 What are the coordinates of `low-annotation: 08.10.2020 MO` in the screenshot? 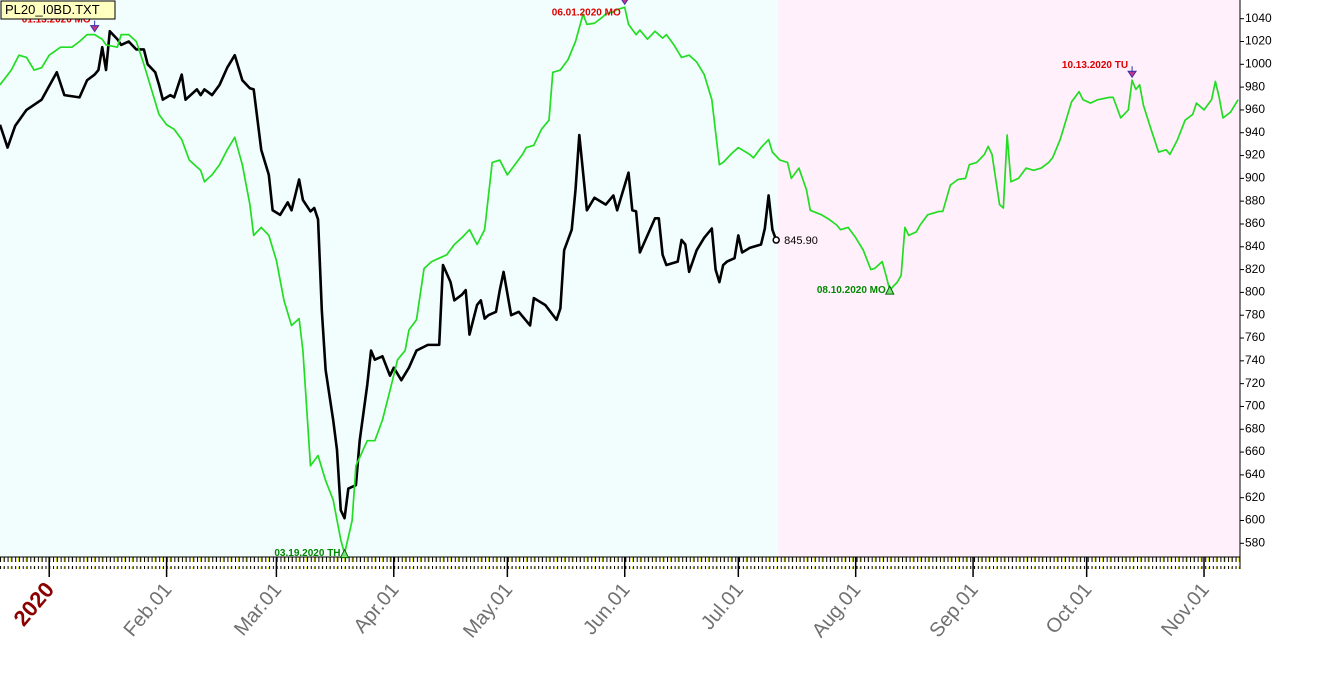 It's located at (851, 290).